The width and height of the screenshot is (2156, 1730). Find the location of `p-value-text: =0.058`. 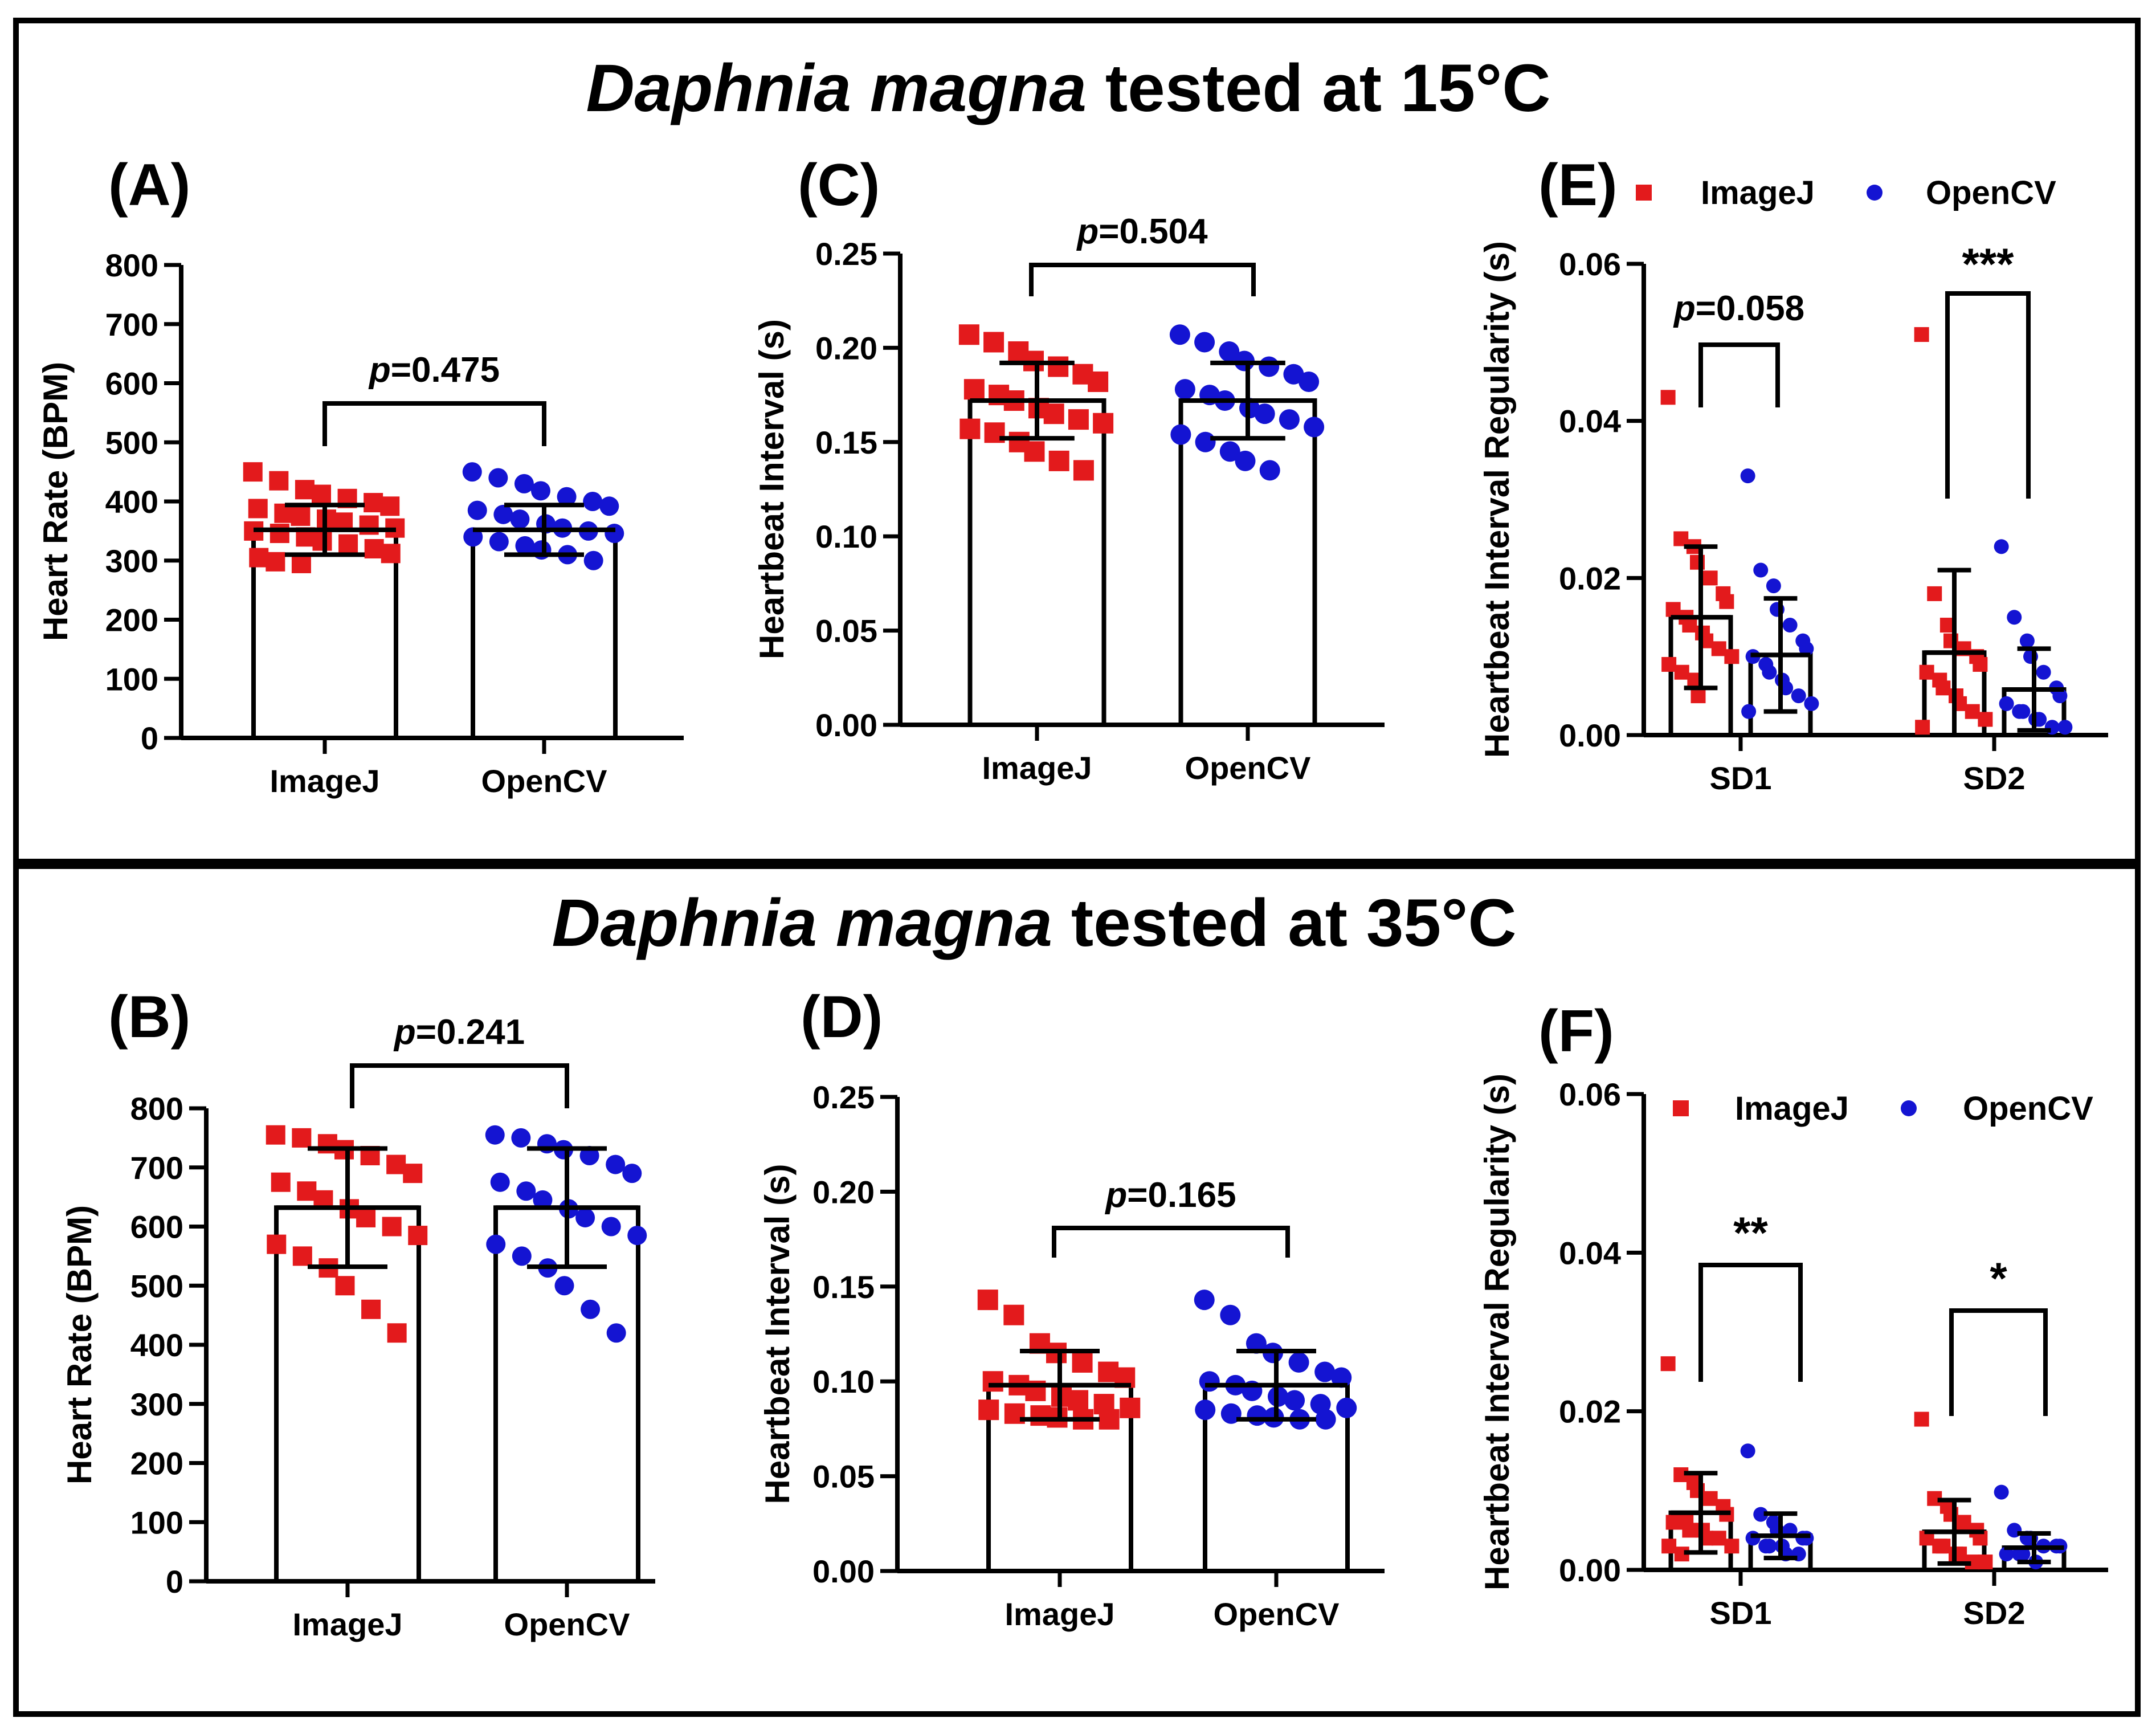

p-value-text: =0.058 is located at coordinates (1750, 308).